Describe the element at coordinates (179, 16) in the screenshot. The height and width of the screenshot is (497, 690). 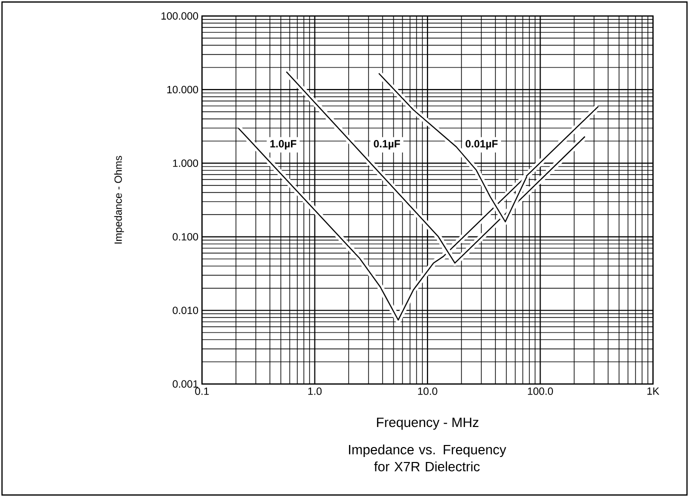
I see `y-tick-label: 100.000` at that location.